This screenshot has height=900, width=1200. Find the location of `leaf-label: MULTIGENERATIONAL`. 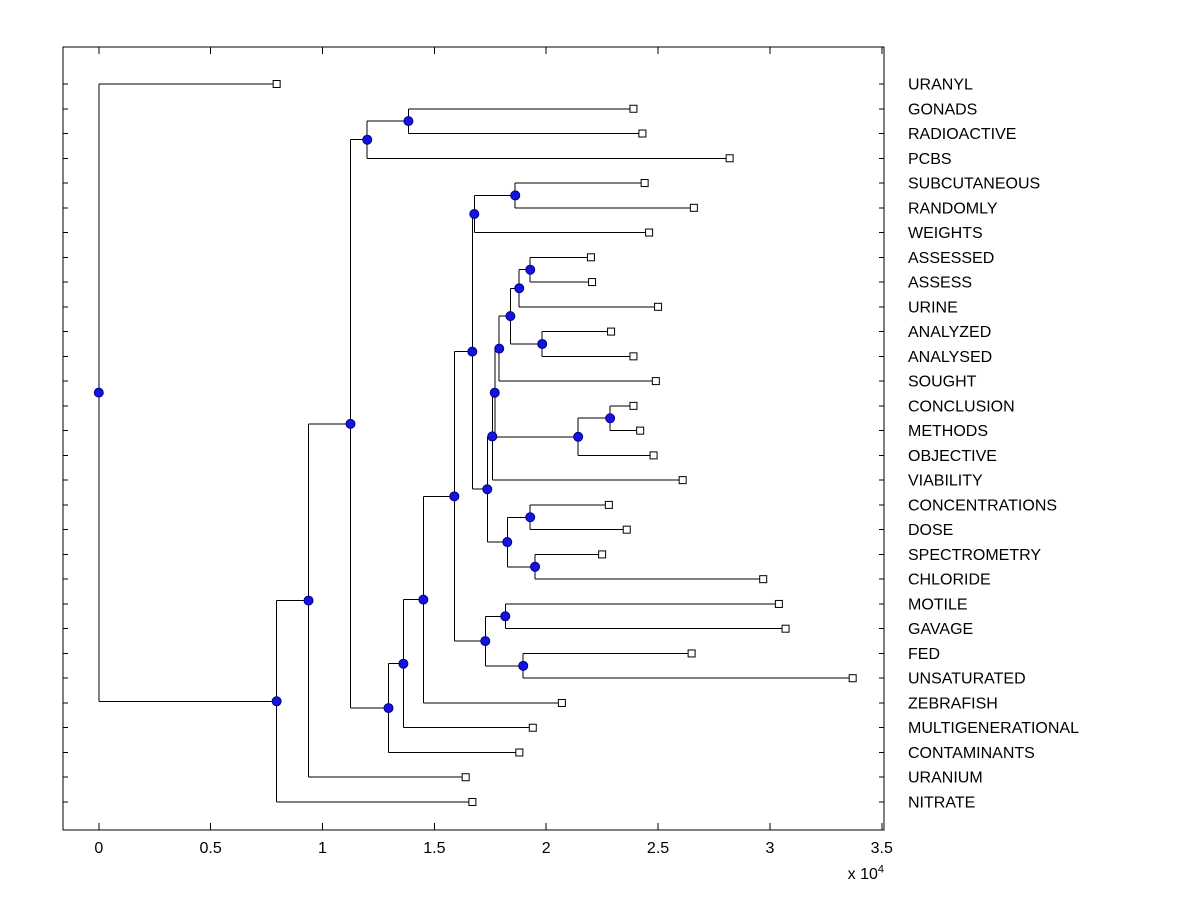

leaf-label: MULTIGENERATIONAL is located at coordinates (993, 728).